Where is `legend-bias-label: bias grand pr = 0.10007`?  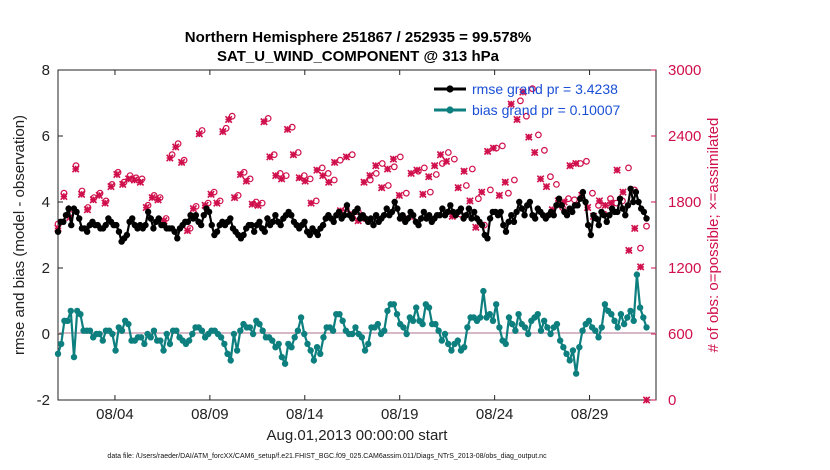
legend-bias-label: bias grand pr = 0.10007 is located at coordinates (546, 110).